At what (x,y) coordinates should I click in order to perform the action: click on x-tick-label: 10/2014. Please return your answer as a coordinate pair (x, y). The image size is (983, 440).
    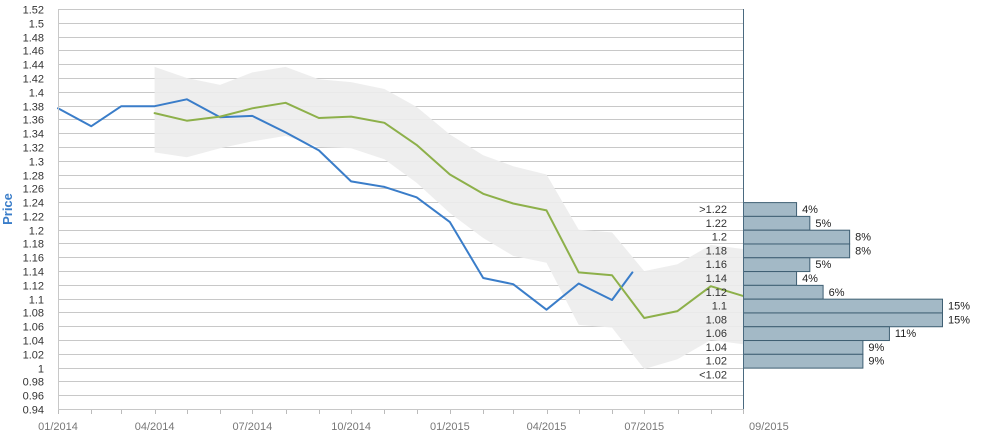
    Looking at the image, I should click on (351, 427).